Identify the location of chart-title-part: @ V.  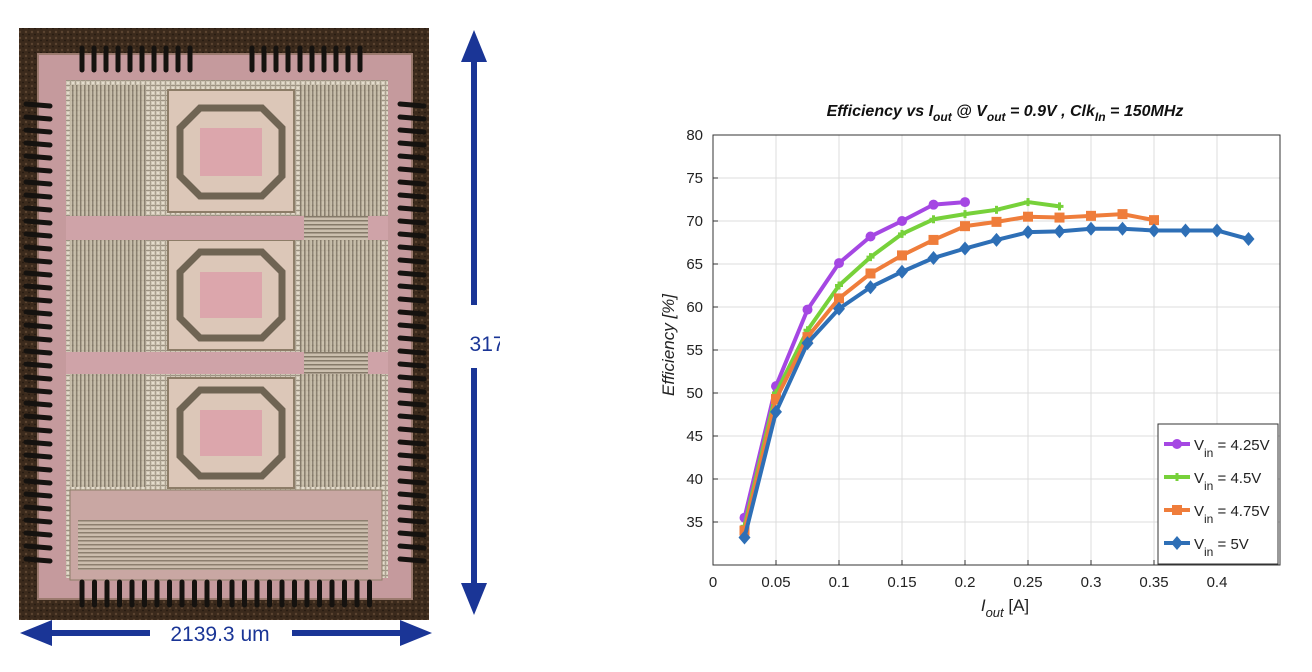
(970, 111).